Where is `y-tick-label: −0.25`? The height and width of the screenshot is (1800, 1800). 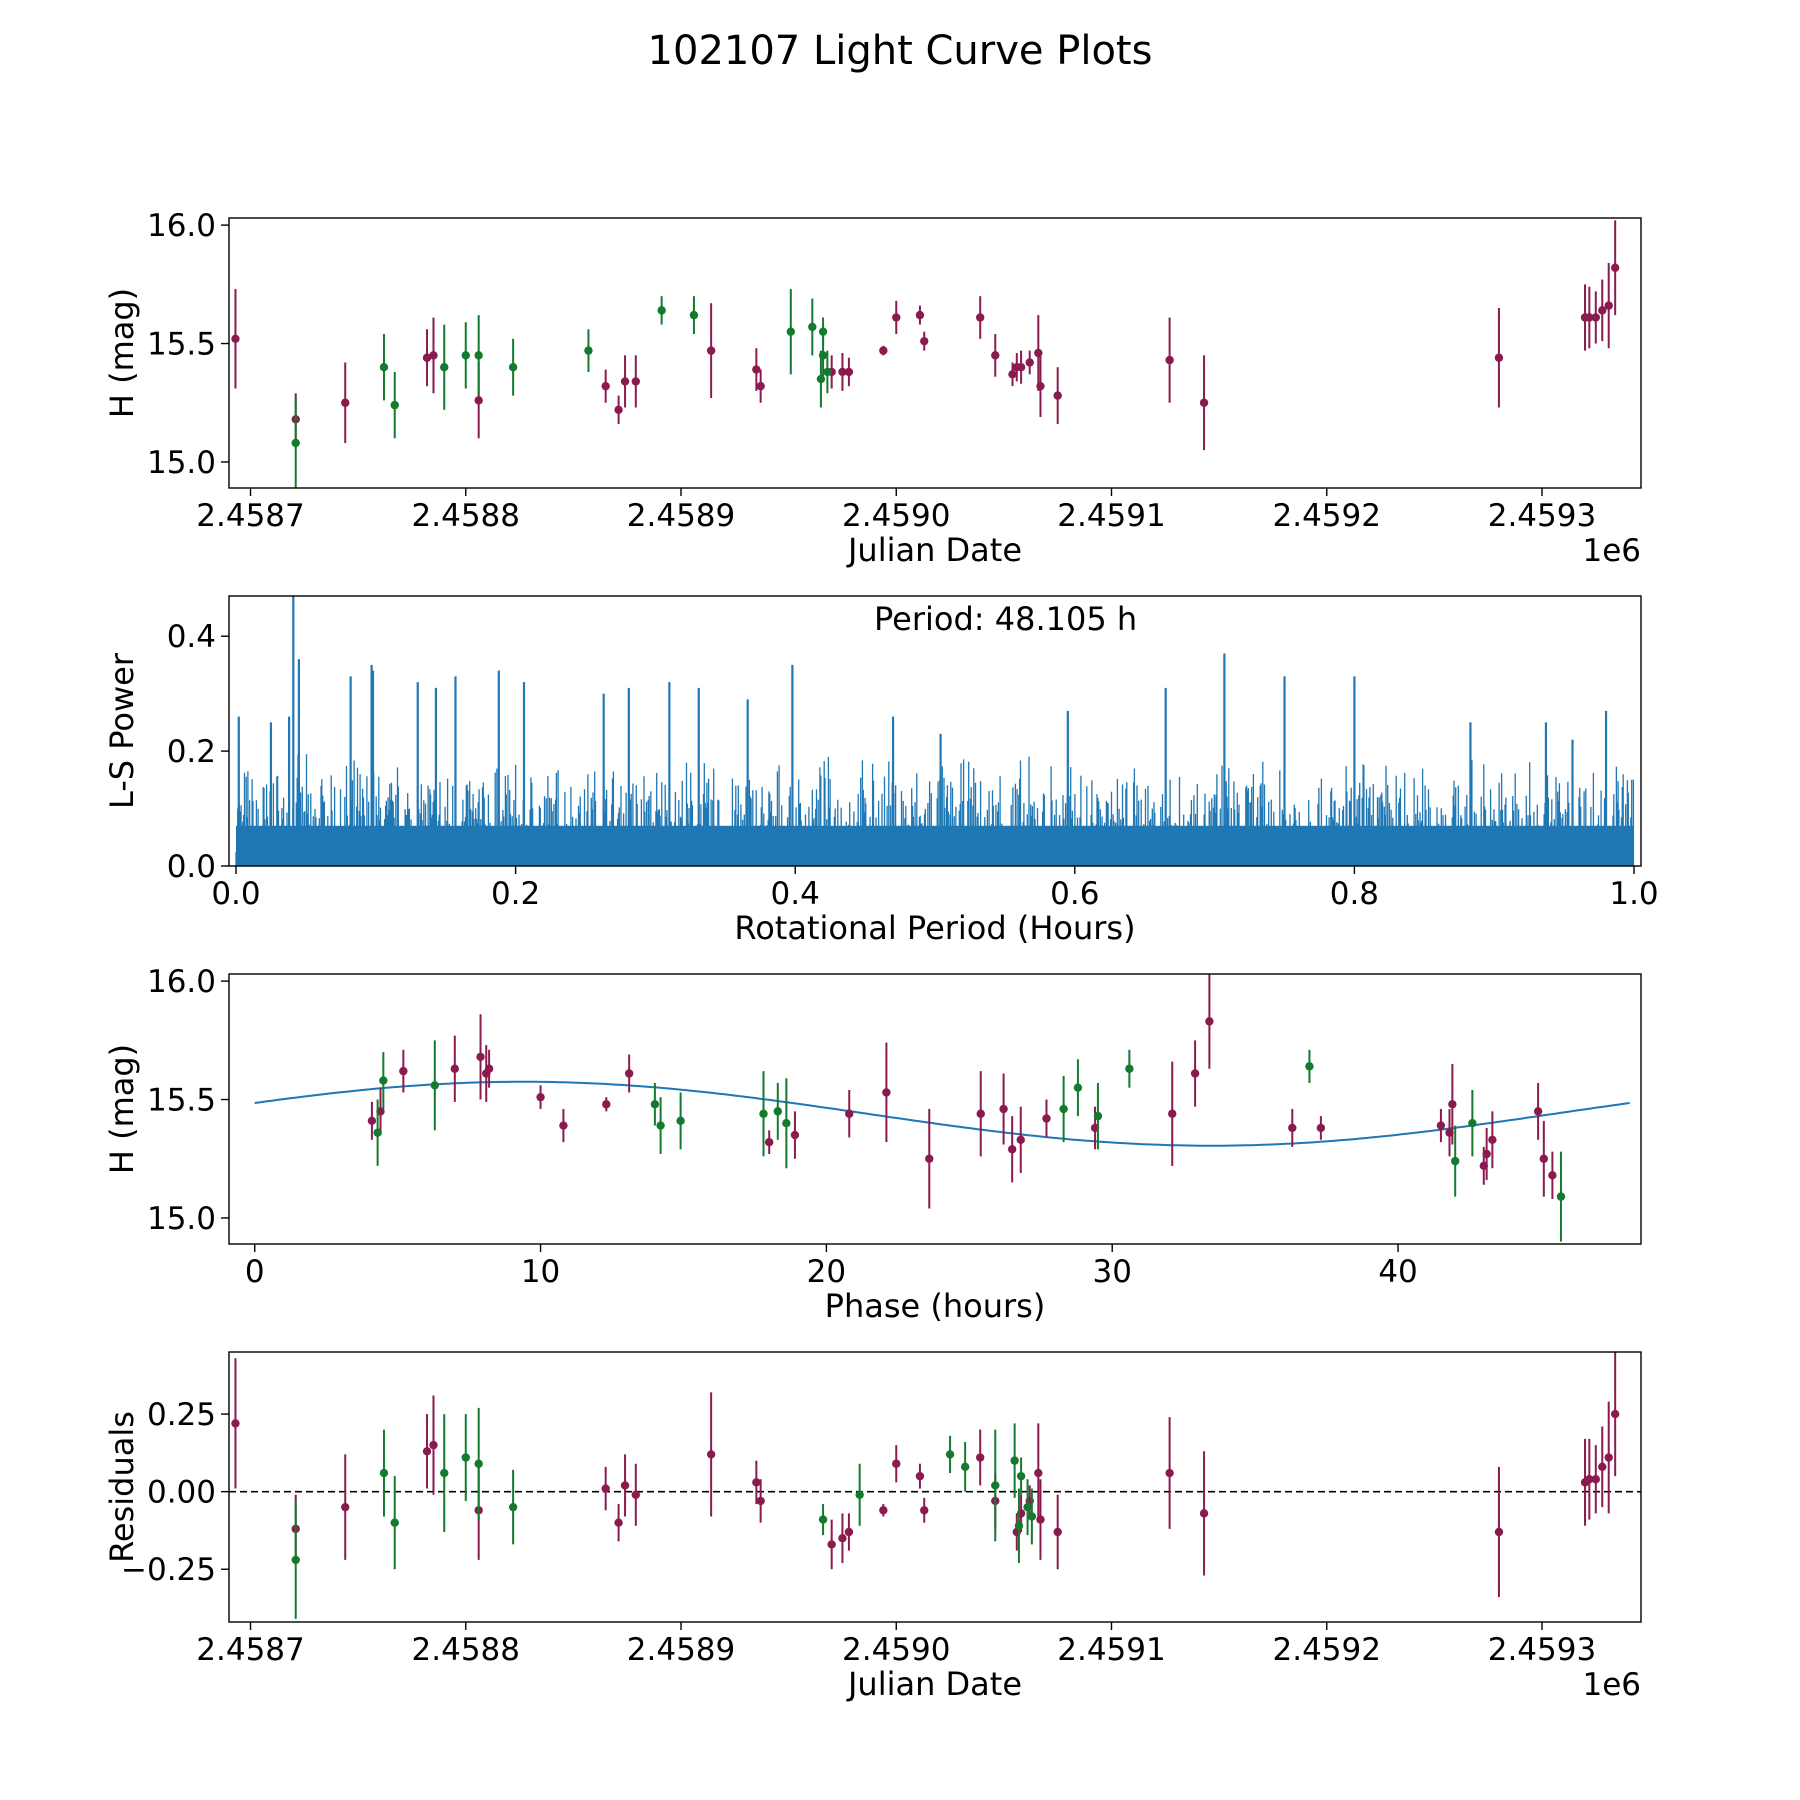
y-tick-label: −0.25 is located at coordinates (168, 1570).